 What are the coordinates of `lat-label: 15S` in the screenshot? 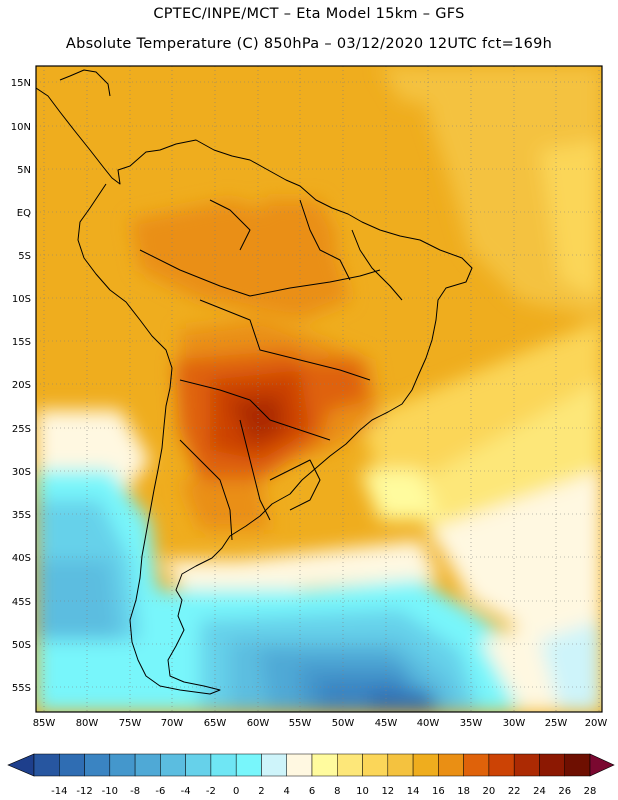 It's located at (21, 342).